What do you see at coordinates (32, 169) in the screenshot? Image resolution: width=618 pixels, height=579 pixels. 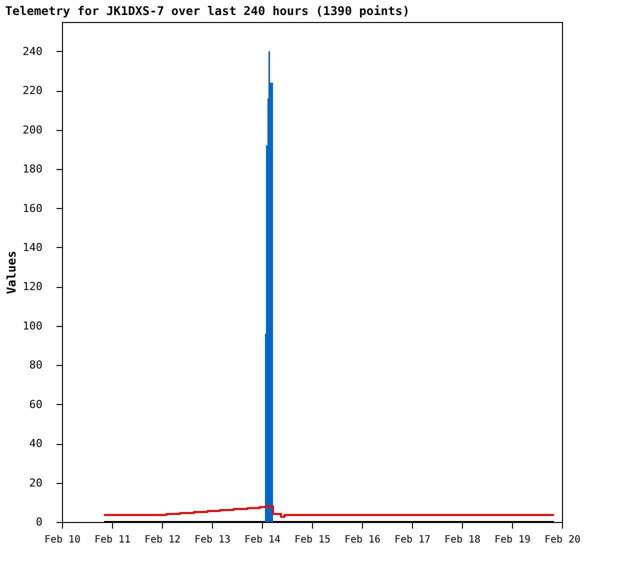 I see `y-tick-label: 180` at bounding box center [32, 169].